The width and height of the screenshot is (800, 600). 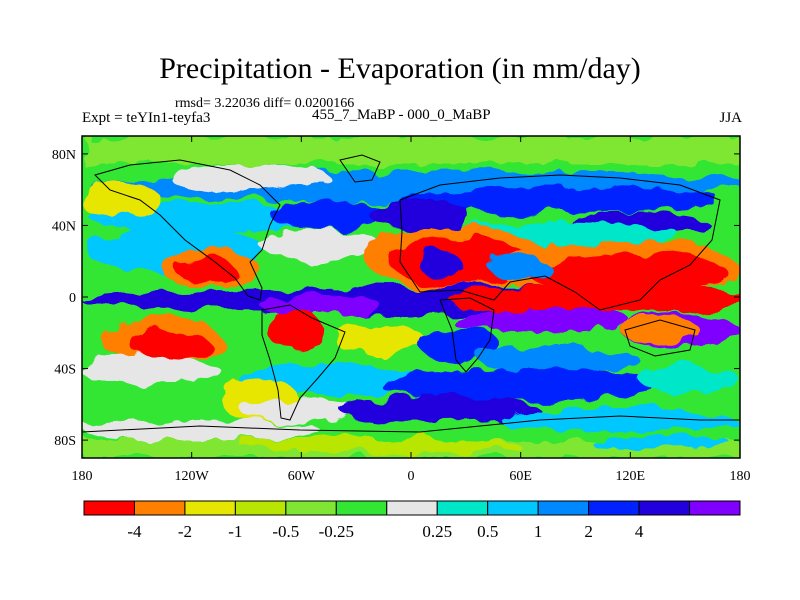 I want to click on y-tick-label: 80N, so click(x=64, y=155).